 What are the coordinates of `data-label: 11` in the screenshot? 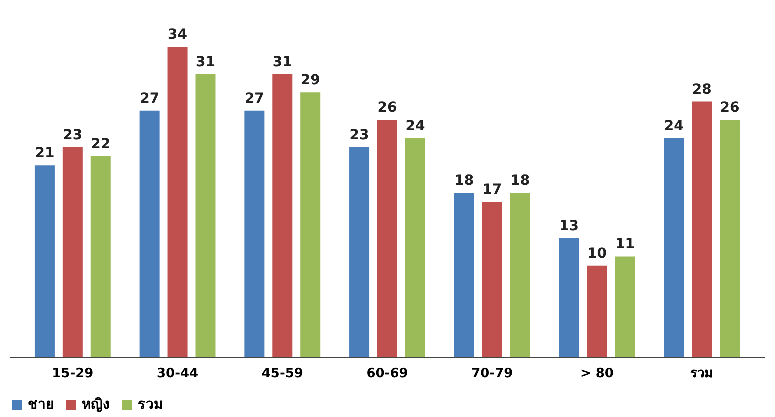 It's located at (625, 244).